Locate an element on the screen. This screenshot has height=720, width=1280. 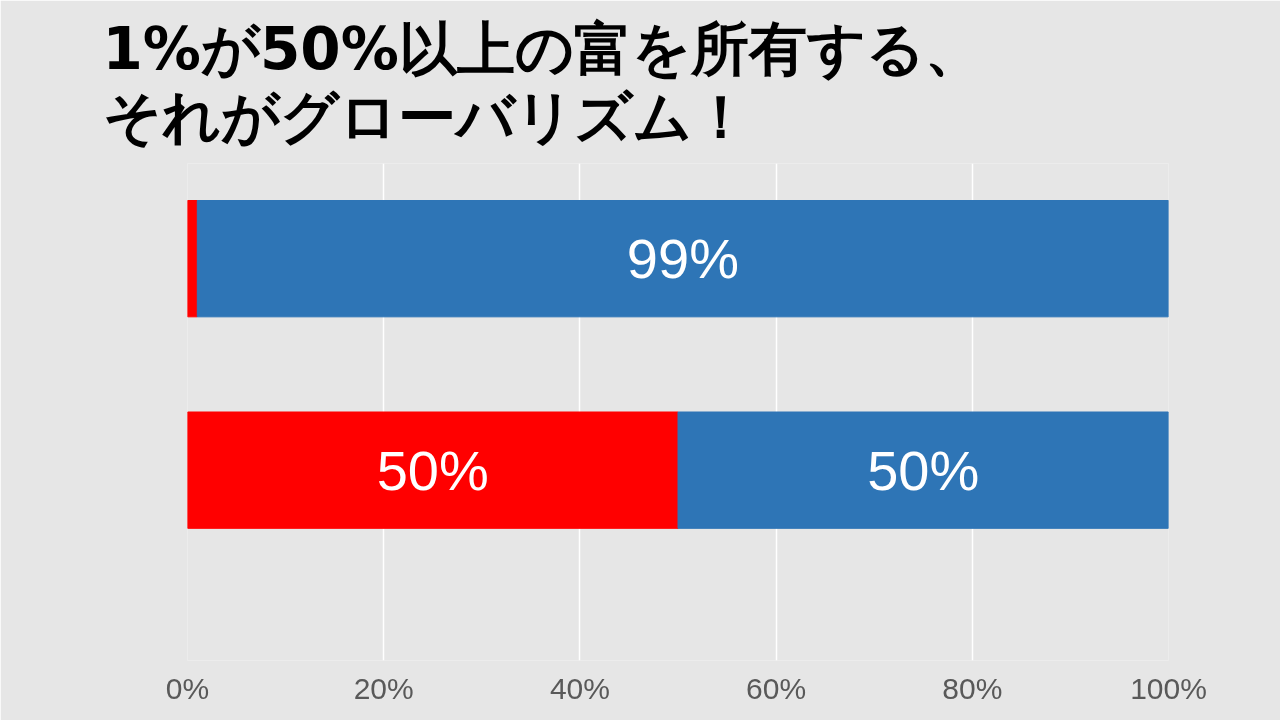
x-tick-label: 100% is located at coordinates (1168, 688).